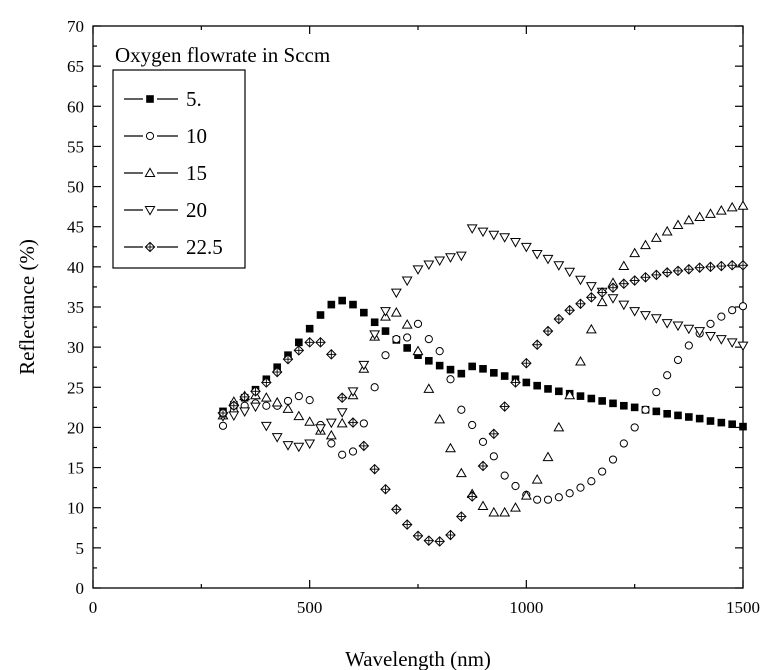 Image resolution: width=776 pixels, height=670 pixels. I want to click on series-5., so click(483, 363).